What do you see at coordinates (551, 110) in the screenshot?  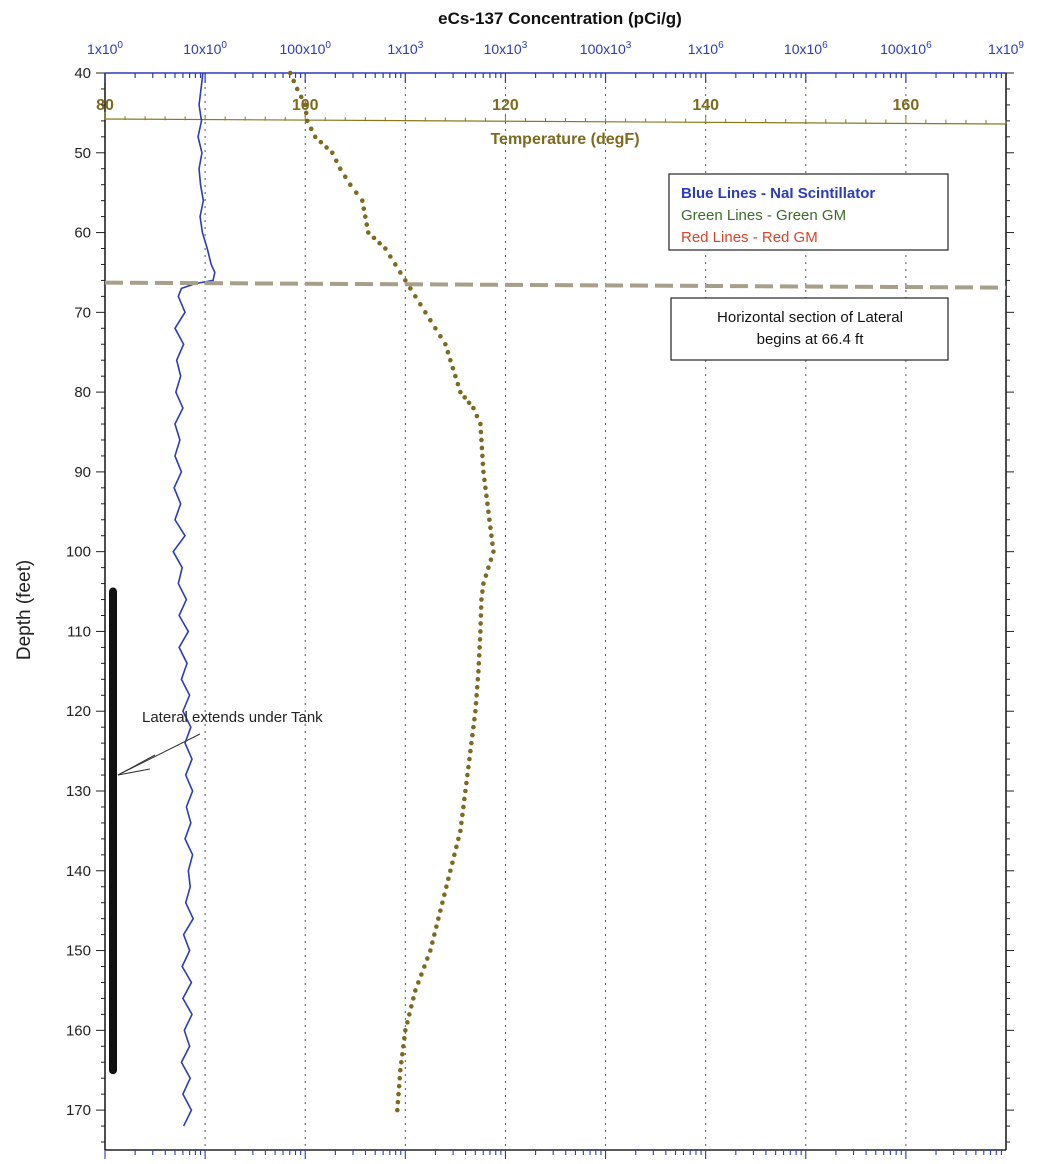 I see `temperature-axis-ticks: 80100120140160` at bounding box center [551, 110].